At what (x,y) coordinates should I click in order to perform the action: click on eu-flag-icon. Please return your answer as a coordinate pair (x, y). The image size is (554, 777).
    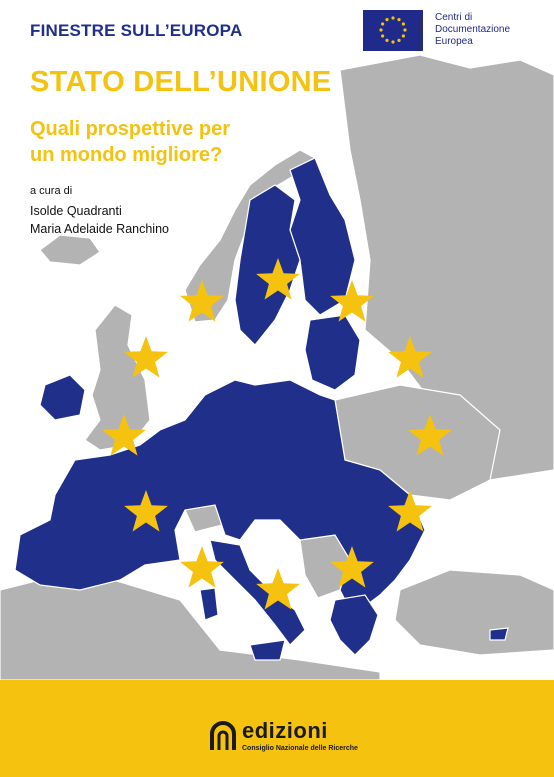
    Looking at the image, I should click on (393, 30).